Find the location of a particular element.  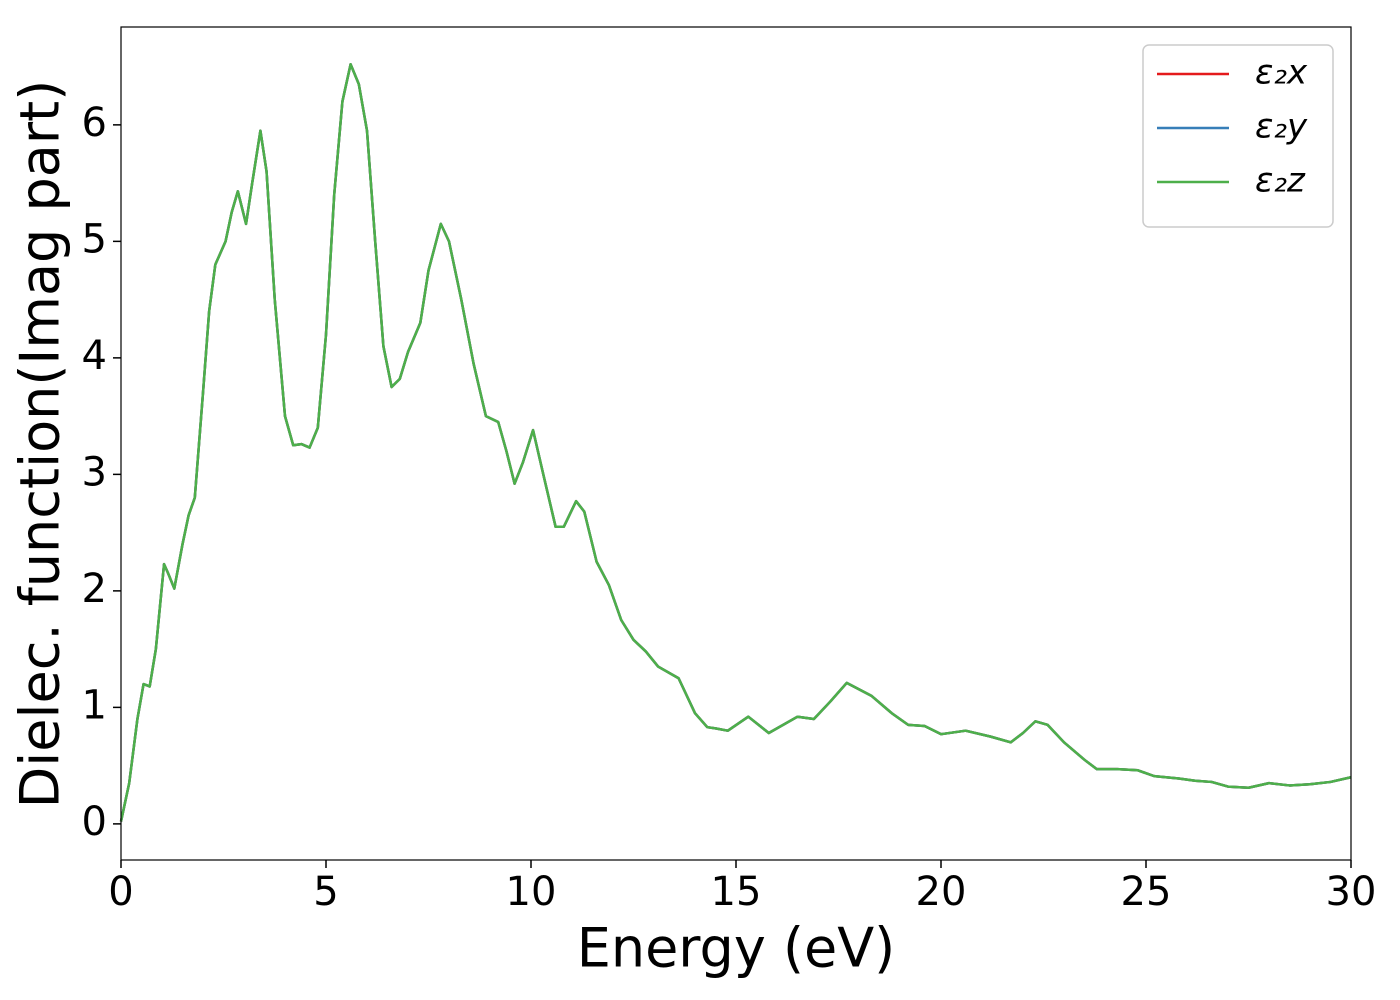

y-tick-label: 3 is located at coordinates (94, 472).